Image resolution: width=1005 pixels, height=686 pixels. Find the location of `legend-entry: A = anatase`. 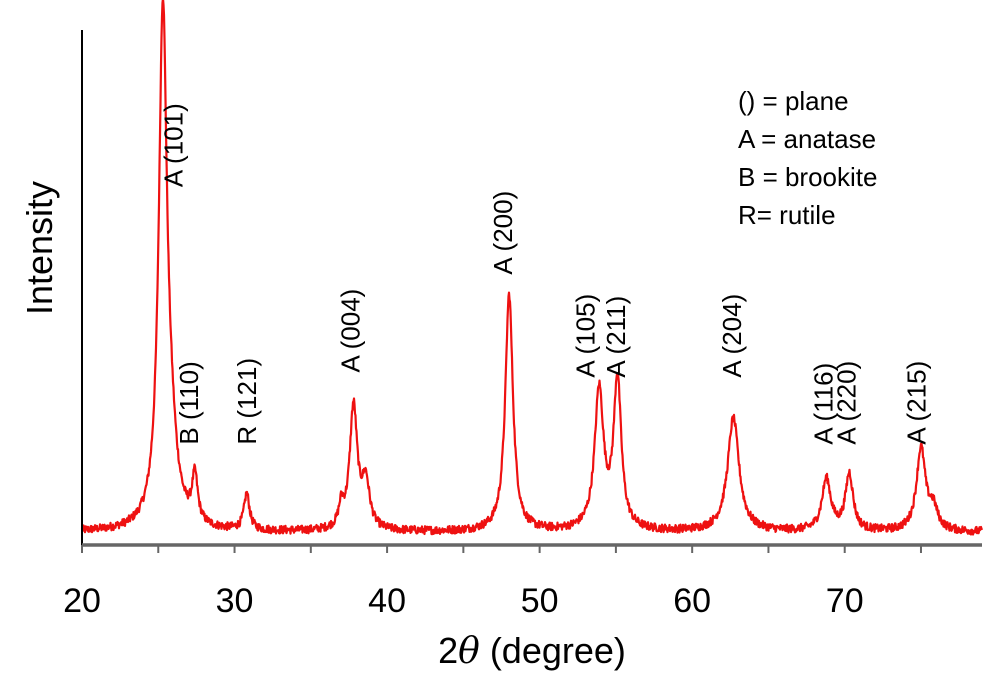

legend-entry: A = anatase is located at coordinates (807, 139).